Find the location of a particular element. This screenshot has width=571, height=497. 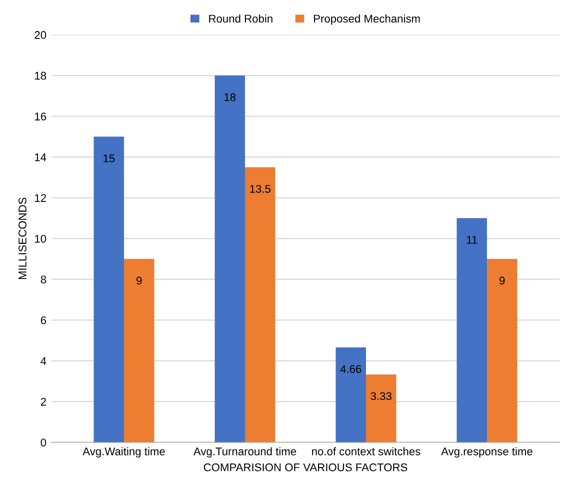

legend-label: Proposed Mechanism is located at coordinates (367, 19).